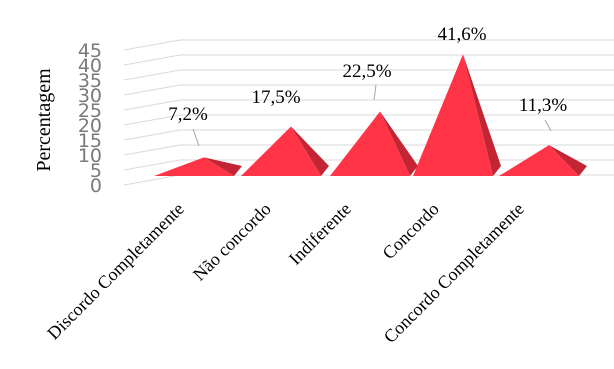  What do you see at coordinates (366, 71) in the screenshot?
I see `data-label-2: 22,5%` at bounding box center [366, 71].